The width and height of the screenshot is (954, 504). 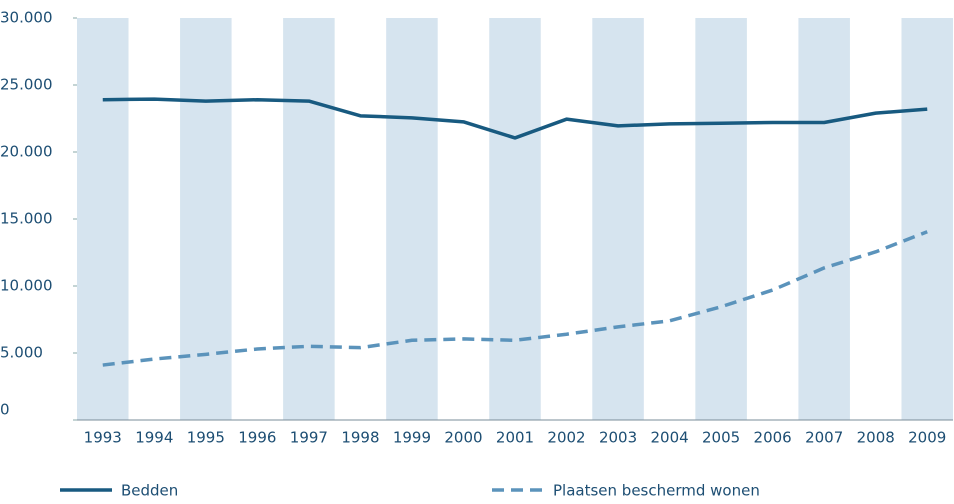 I want to click on x-tick-label: 2006, so click(x=773, y=438).